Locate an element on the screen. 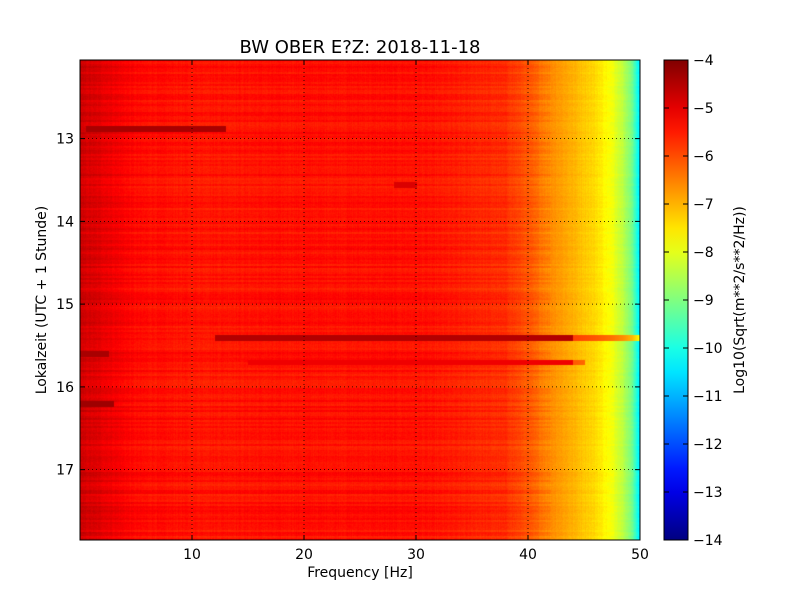 The width and height of the screenshot is (800, 600). y-tick-label: 16 is located at coordinates (65, 388).